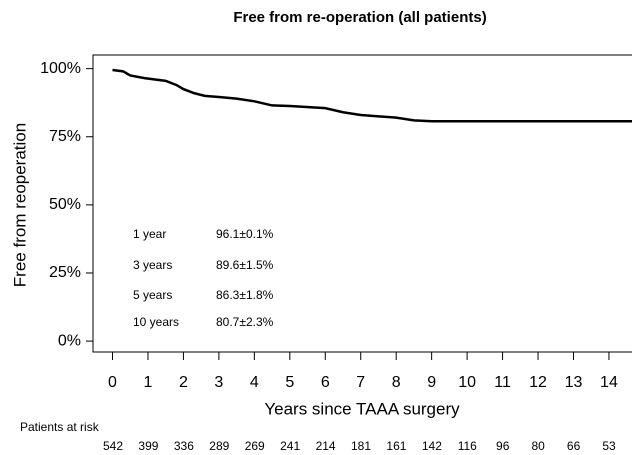  I want to click on chart-title: Free from re-operation (all patients), so click(359, 17).